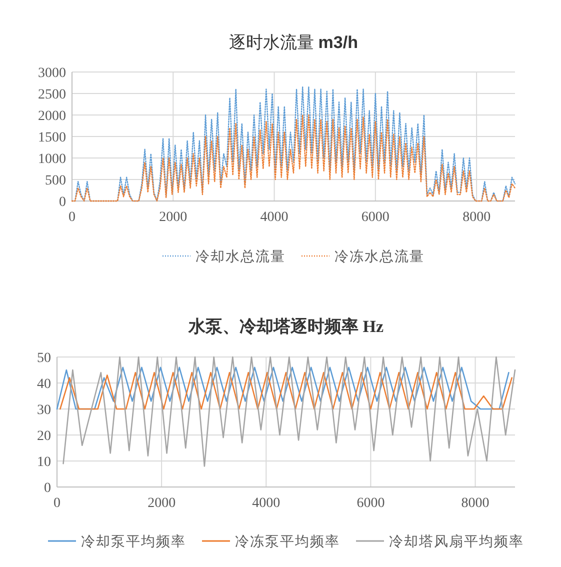 The width and height of the screenshot is (561, 567). What do you see at coordinates (287, 542) in the screenshot?
I see `legend-label: 冷冻泵平均频率` at bounding box center [287, 542].